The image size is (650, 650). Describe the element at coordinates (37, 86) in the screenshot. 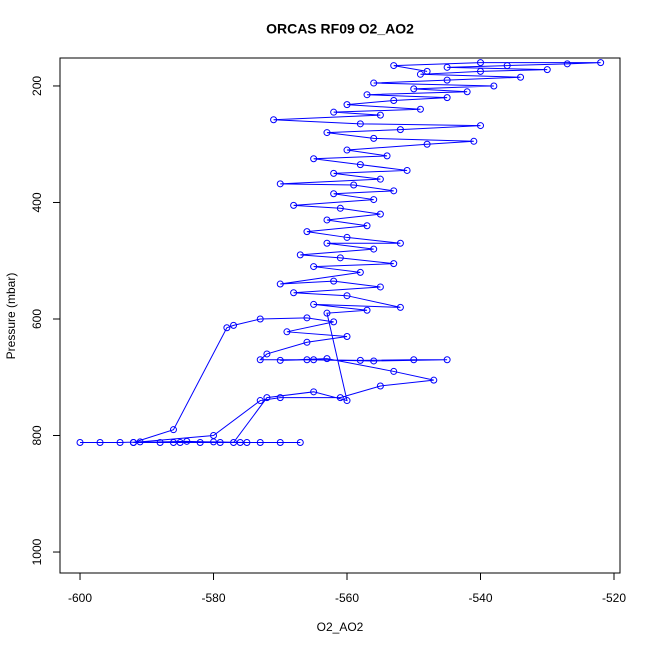

I see `y-tick-label: 200` at that location.